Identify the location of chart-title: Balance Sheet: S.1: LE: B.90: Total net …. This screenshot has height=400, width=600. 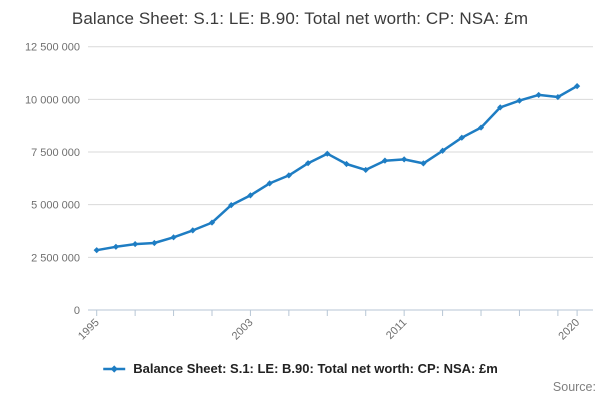
(300, 18).